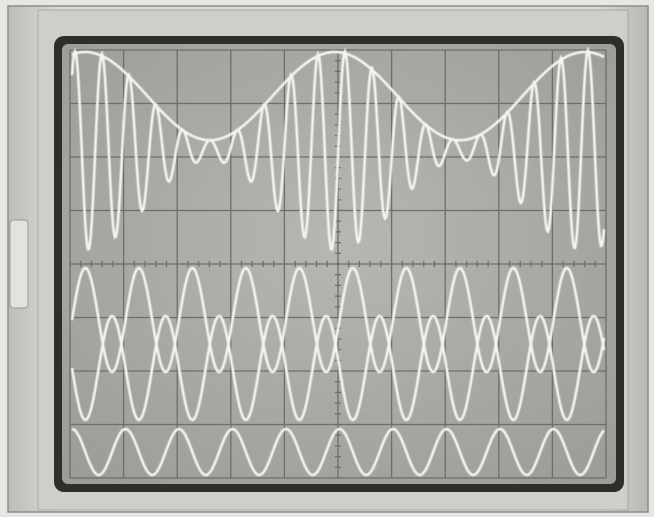 This screenshot has height=517, width=654. I want to click on sine-trace, so click(338, 452).